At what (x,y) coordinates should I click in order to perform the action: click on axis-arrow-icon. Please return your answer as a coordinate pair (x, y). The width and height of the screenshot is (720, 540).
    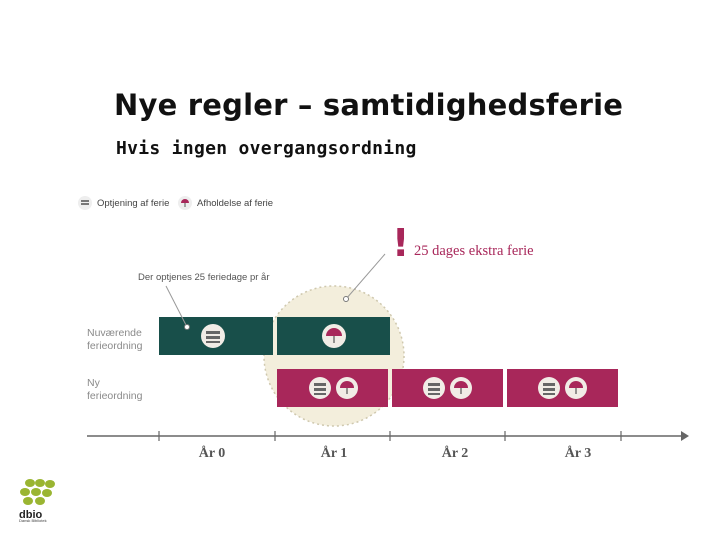
    Looking at the image, I should click on (685, 436).